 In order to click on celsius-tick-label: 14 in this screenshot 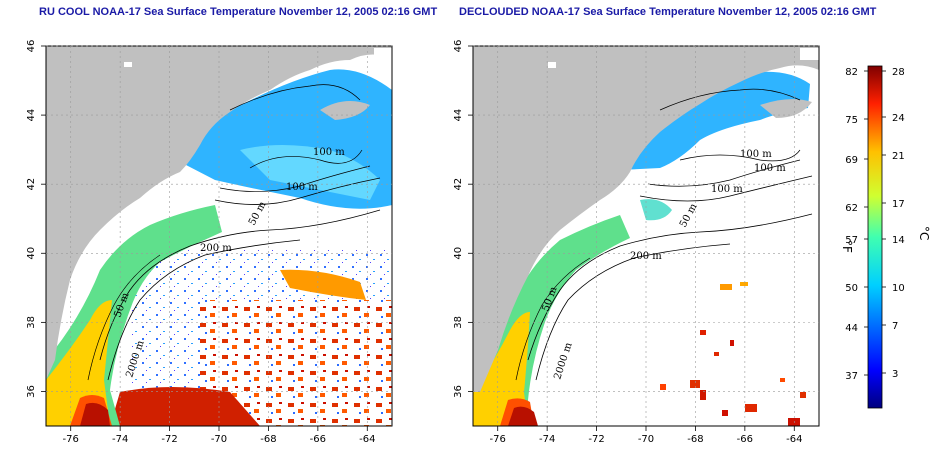, I will do `click(898, 240)`.